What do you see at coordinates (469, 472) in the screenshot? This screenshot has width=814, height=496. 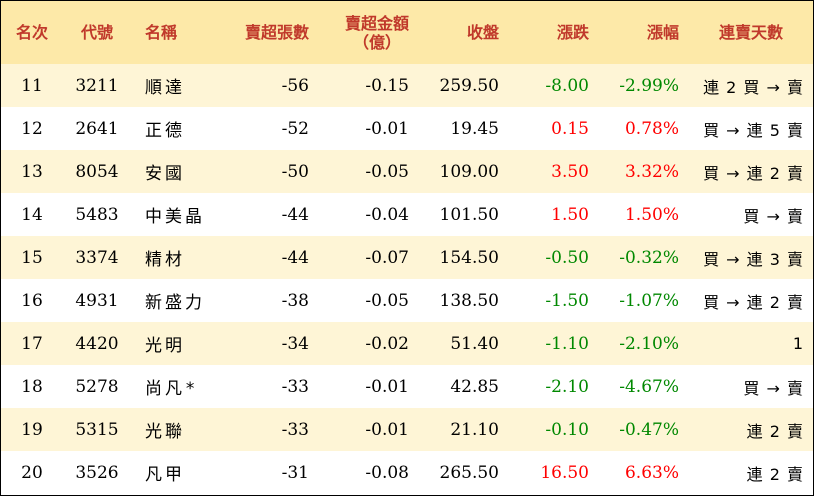 I see `close-price-cell: 265.50` at bounding box center [469, 472].